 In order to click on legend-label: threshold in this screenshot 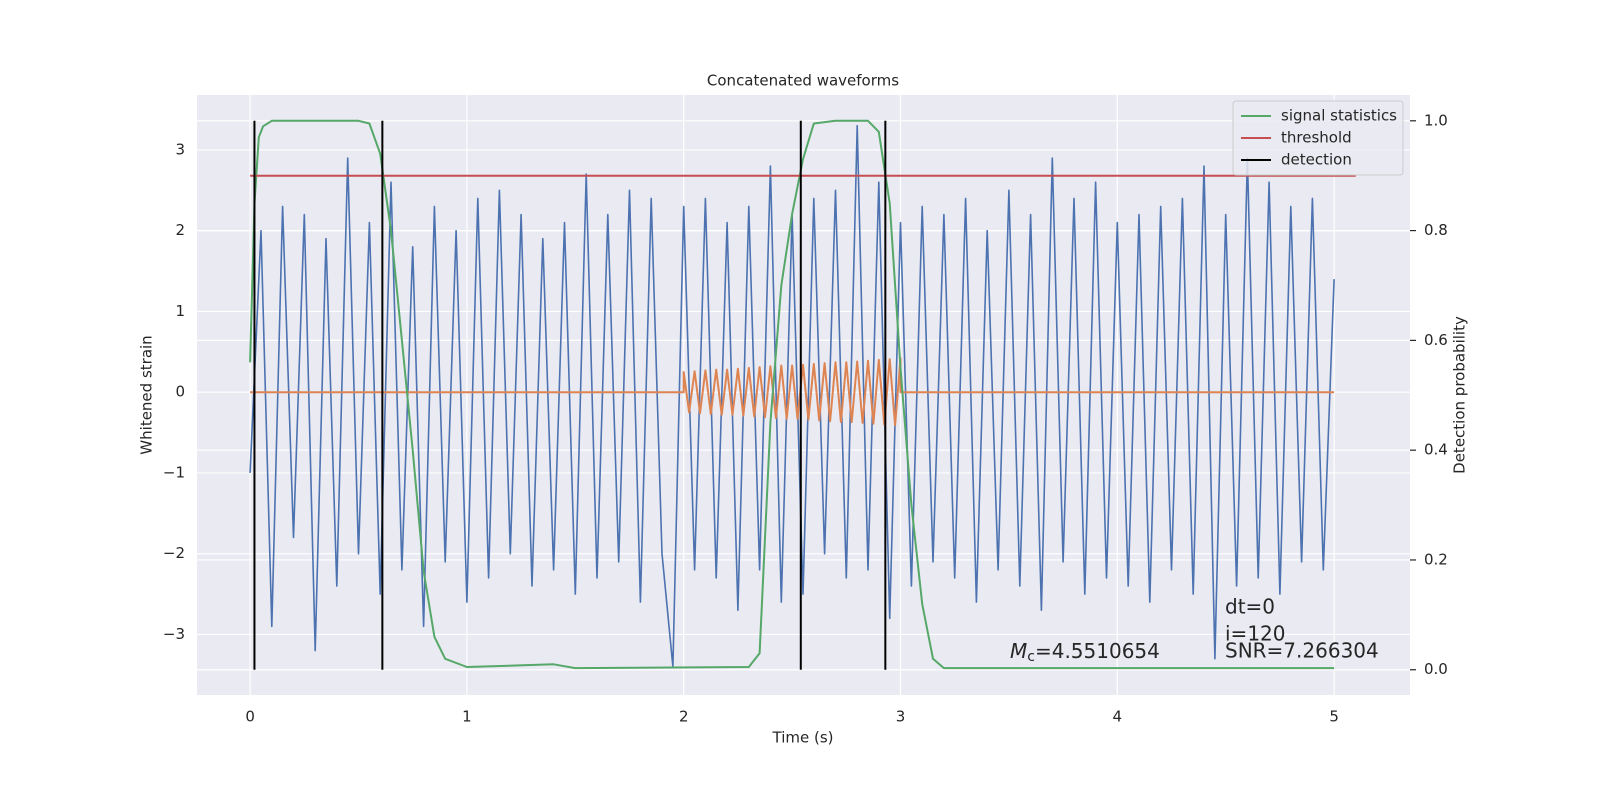, I will do `click(1316, 138)`.